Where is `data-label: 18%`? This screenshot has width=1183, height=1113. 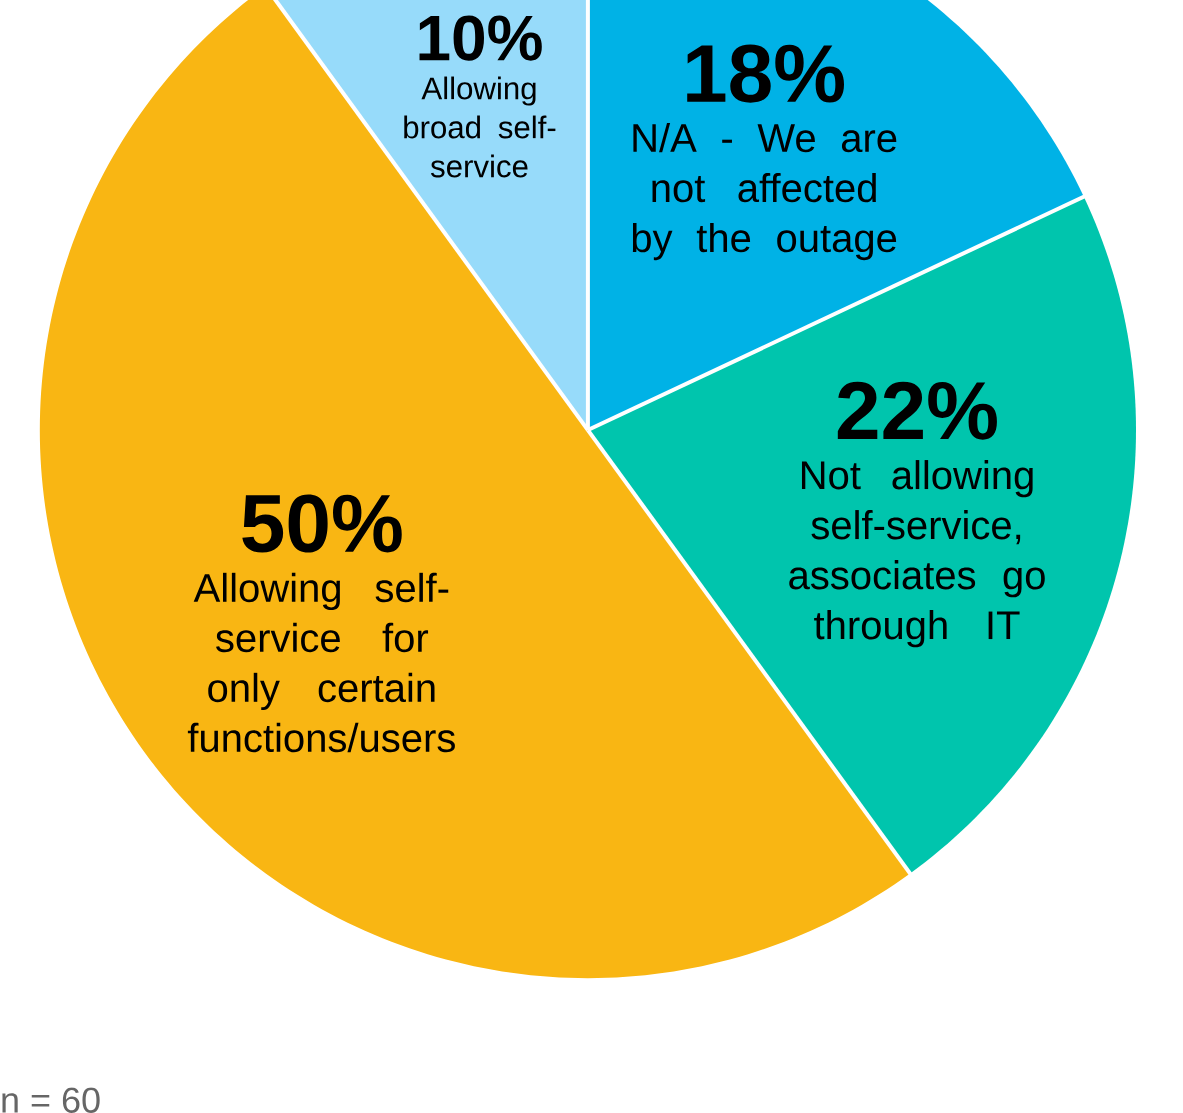
data-label: 18% is located at coordinates (765, 73).